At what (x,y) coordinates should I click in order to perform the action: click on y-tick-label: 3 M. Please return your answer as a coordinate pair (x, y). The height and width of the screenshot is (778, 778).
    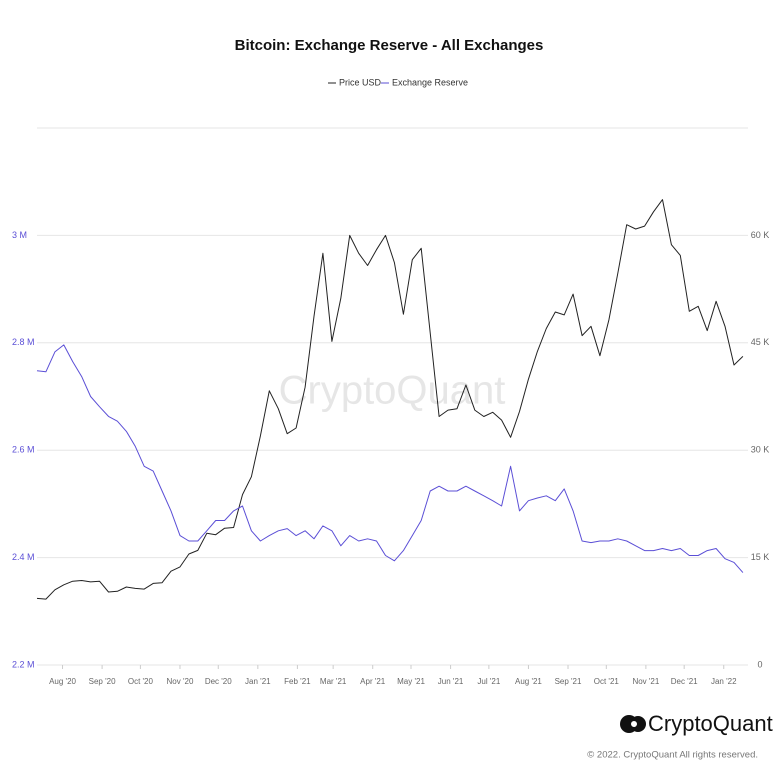
    Looking at the image, I should click on (19, 235).